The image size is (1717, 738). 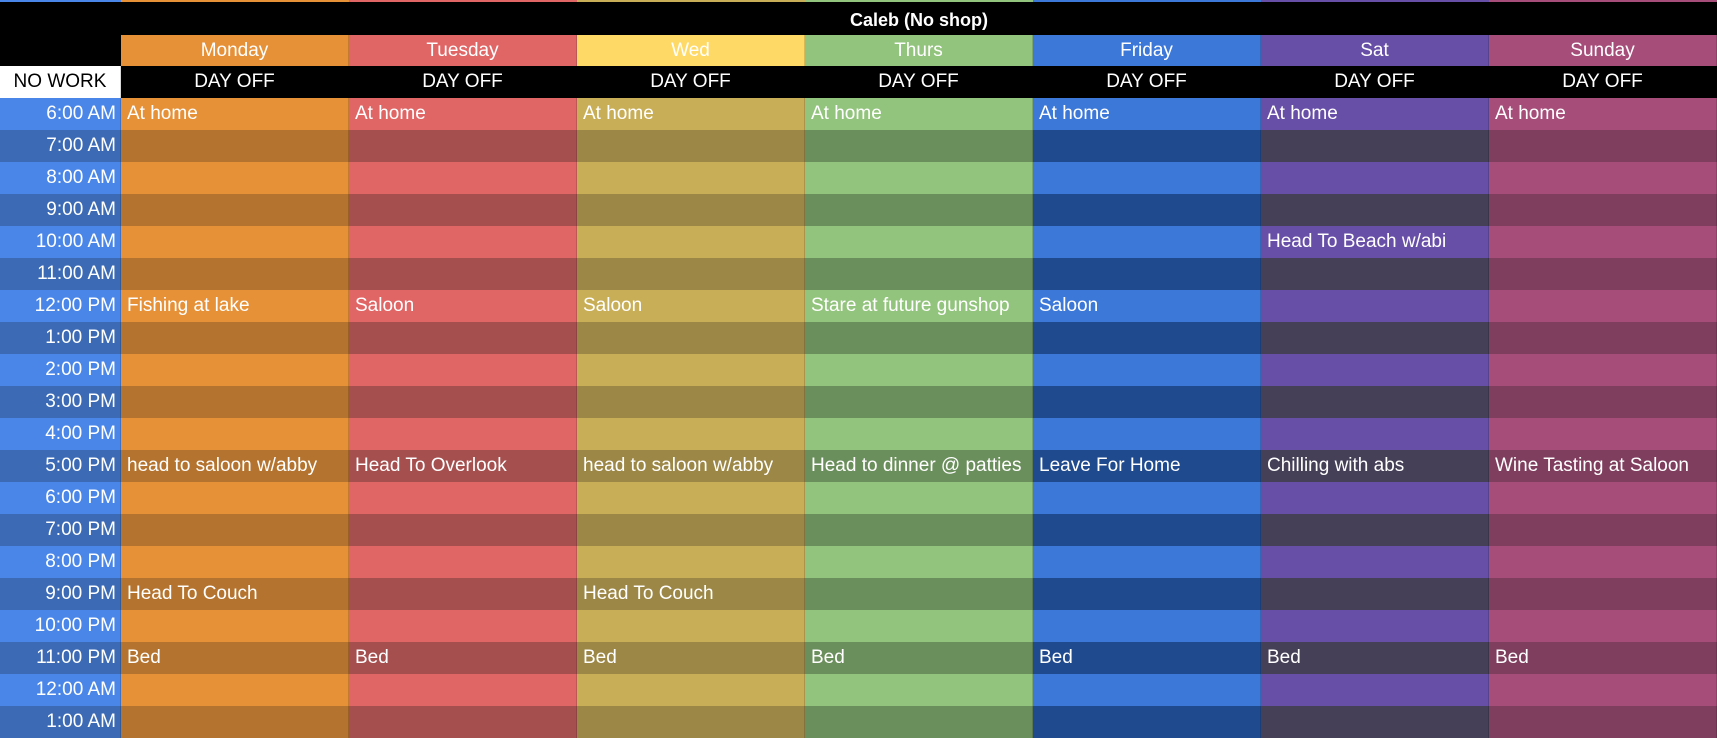 What do you see at coordinates (60, 210) in the screenshot?
I see `time-label: 9:00 AM` at bounding box center [60, 210].